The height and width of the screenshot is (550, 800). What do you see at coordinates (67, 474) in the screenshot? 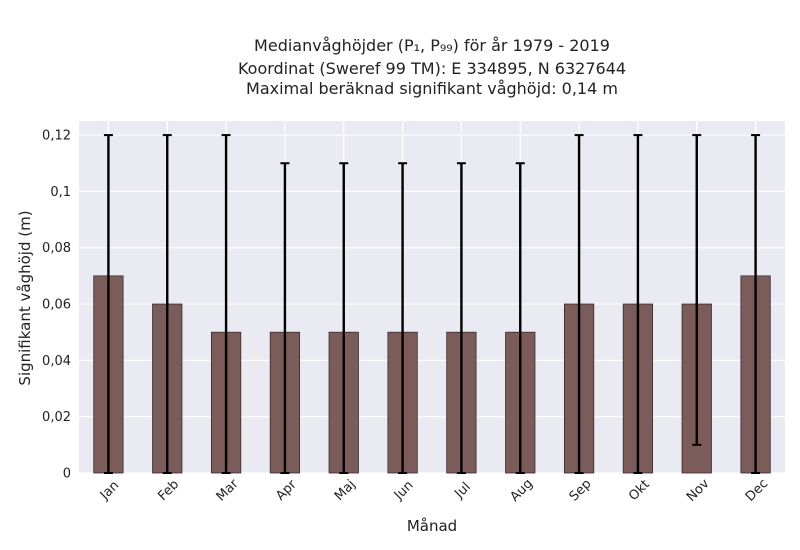
I see `y-tick-label: 0` at bounding box center [67, 474].